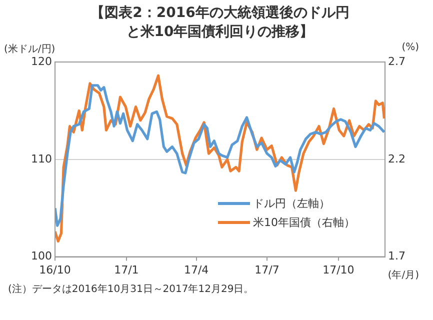 This screenshot has height=320, width=433. Describe the element at coordinates (220, 23) in the screenshot. I see `chart-title: 【図表2：2016年の大統領選後のドル円と米10年国債利回りの推移】` at that location.